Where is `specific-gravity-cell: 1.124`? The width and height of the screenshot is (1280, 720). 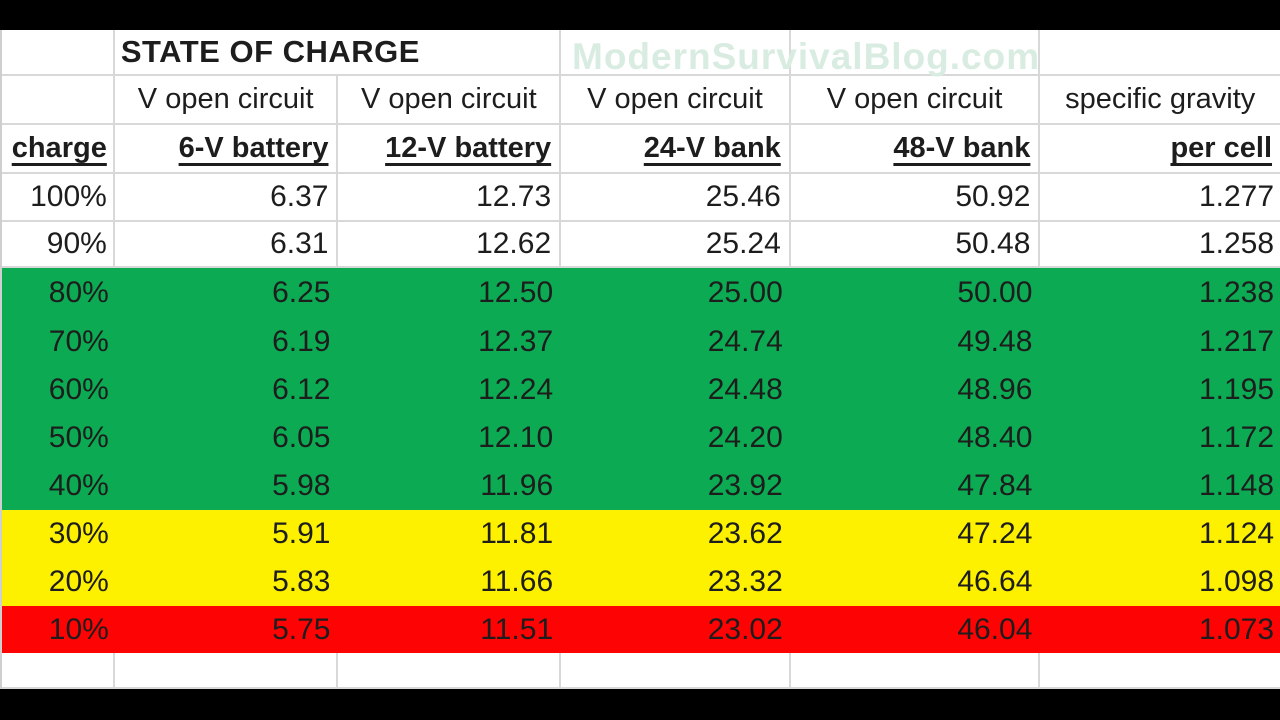
specific-gravity-cell: 1.124 is located at coordinates (1236, 533).